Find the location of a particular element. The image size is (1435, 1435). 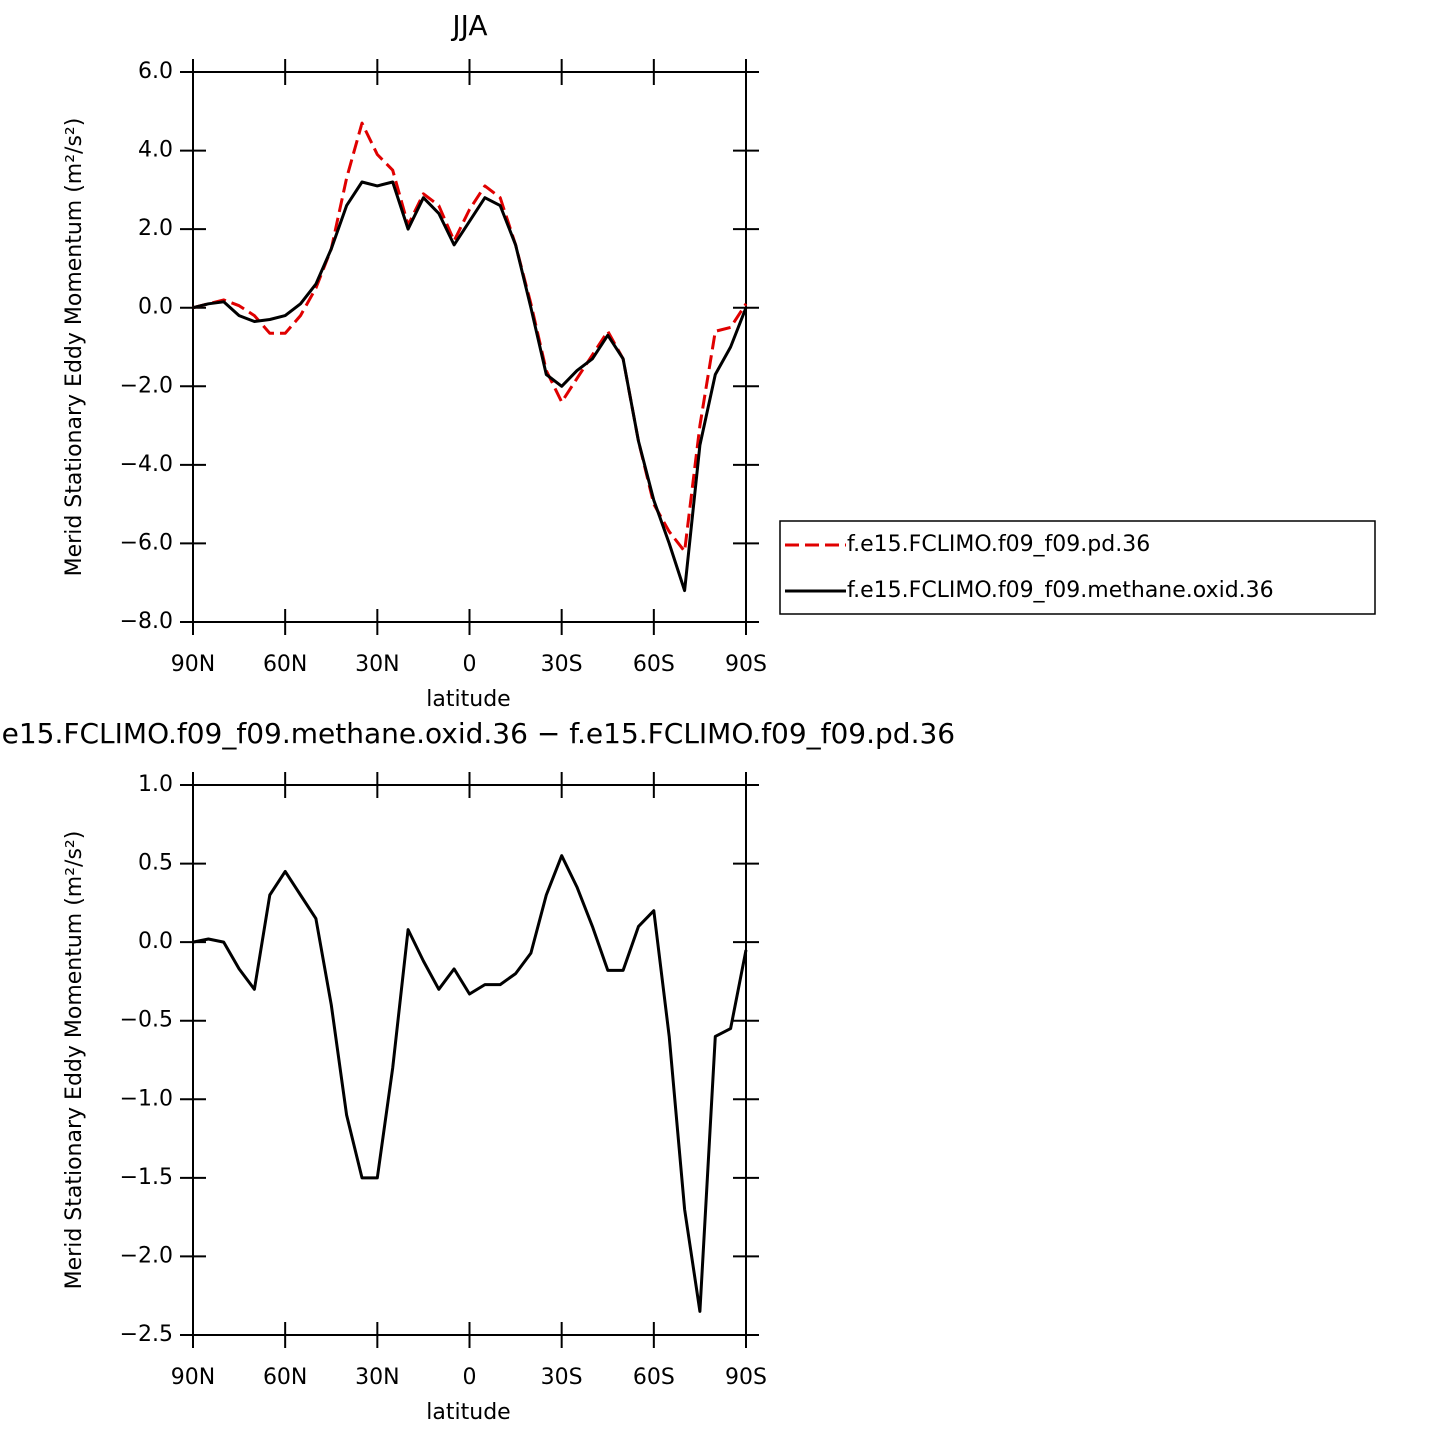

legend-label: f.e15.FCLIMO.f09_f09.methane.oxid.36 is located at coordinates (1060, 590).